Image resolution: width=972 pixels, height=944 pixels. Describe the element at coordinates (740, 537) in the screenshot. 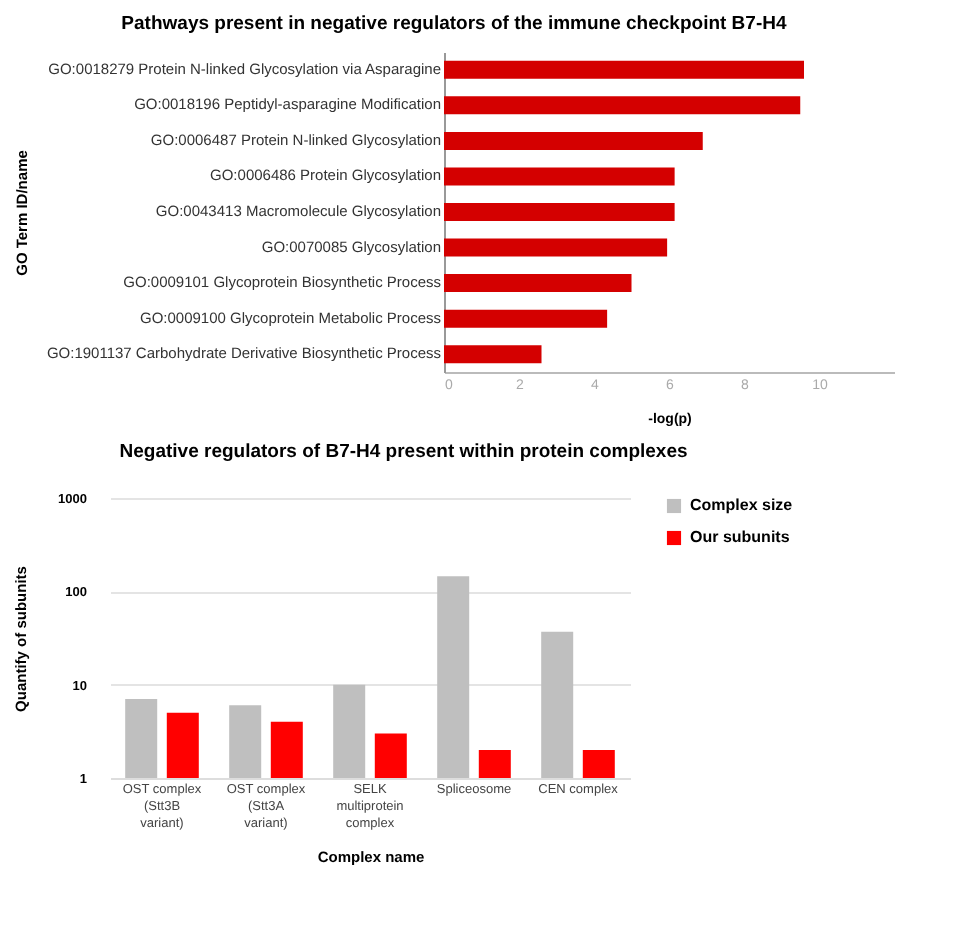

I see `legend-label: Our subunits` at that location.